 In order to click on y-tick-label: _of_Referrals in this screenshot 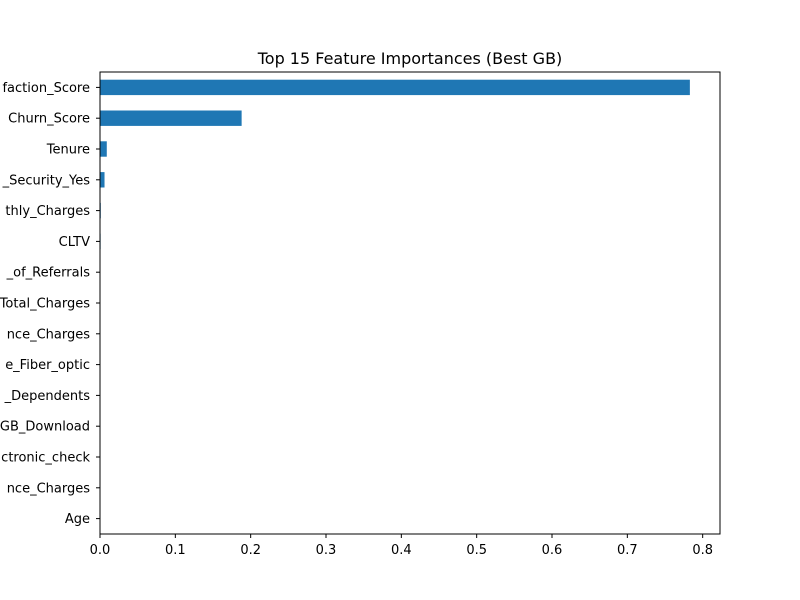, I will do `click(48, 273)`.